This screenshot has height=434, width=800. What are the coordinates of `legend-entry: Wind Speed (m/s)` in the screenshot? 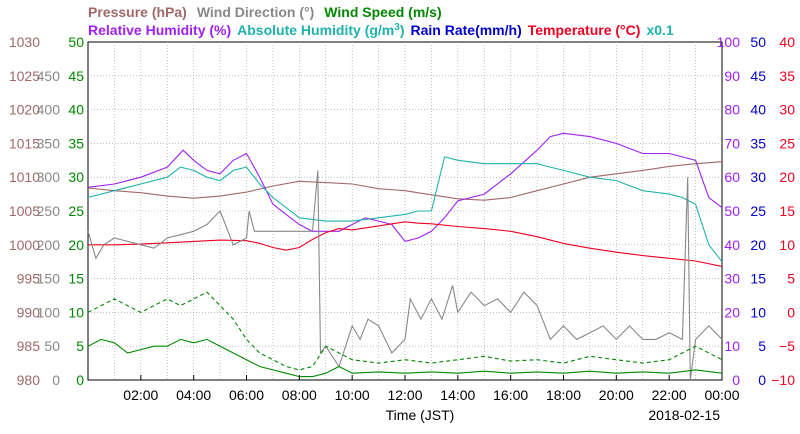 It's located at (382, 12).